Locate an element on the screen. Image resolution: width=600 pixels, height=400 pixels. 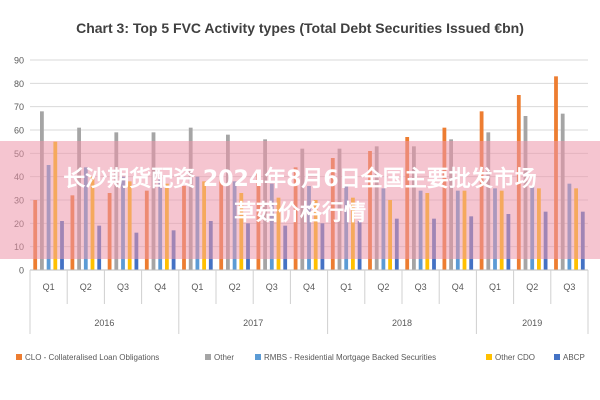
legend-label: CLO - Collateralised Loan Obligations is located at coordinates (92, 357).